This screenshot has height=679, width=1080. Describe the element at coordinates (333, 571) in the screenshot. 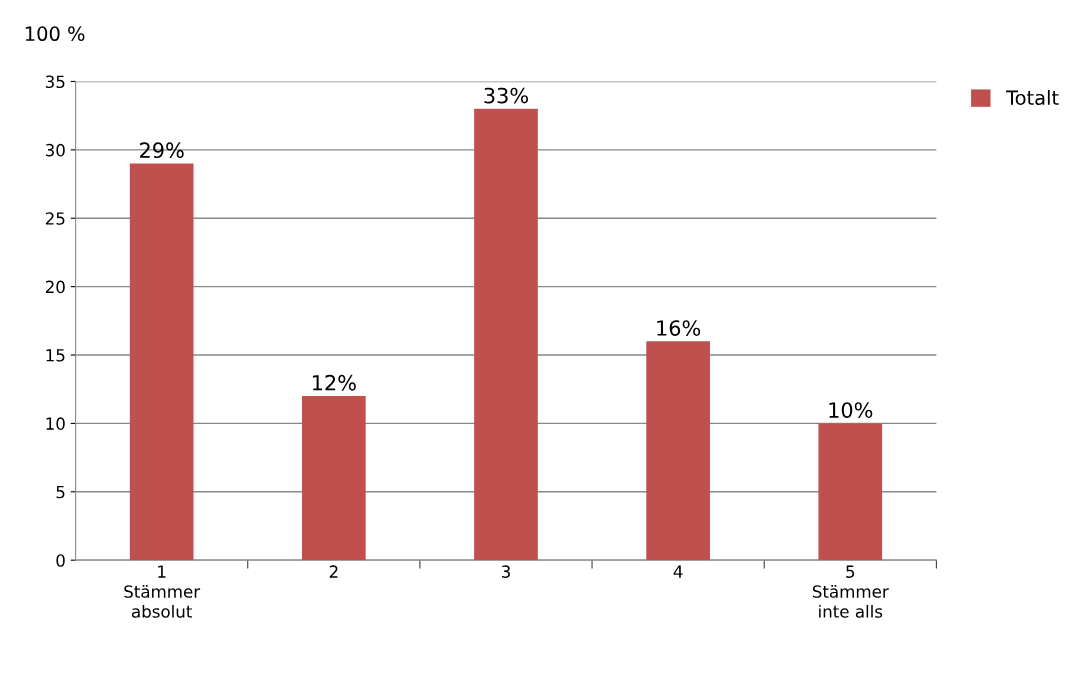

I see `x-tick-label: 2` at that location.